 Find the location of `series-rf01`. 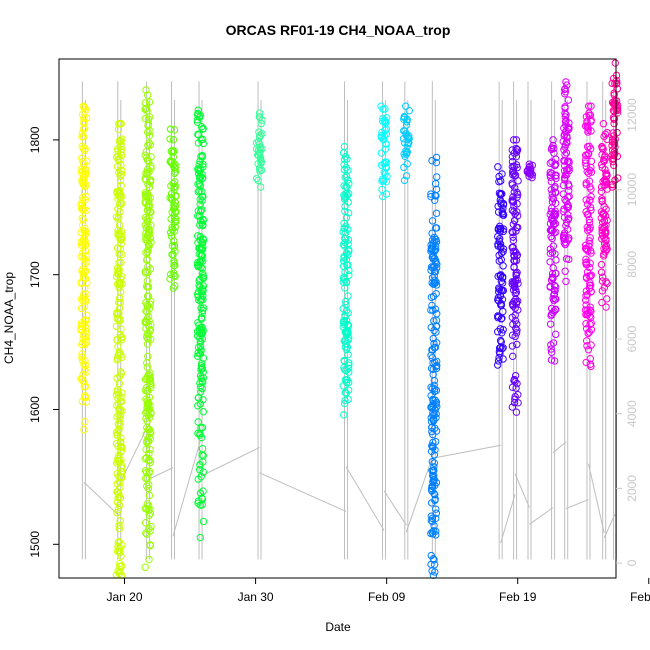

series-rf01 is located at coordinates (84, 268).